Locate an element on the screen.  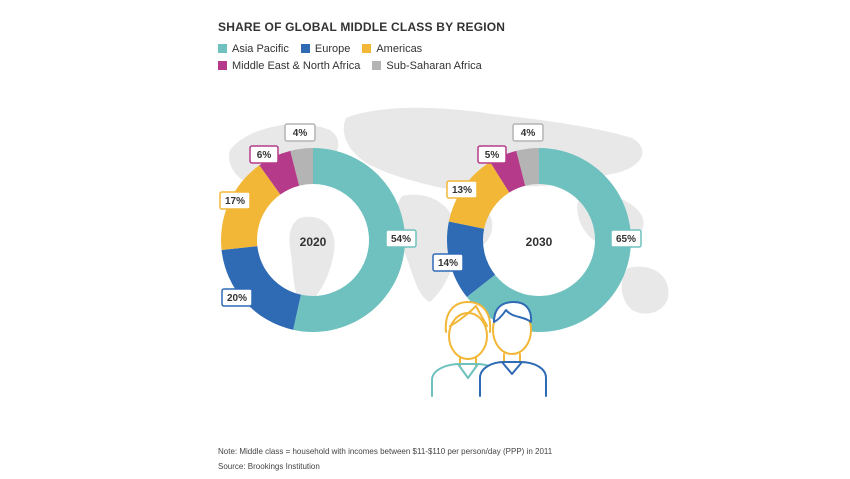
data-label-text-2020-asia-pacific: 54% is located at coordinates (401, 239).